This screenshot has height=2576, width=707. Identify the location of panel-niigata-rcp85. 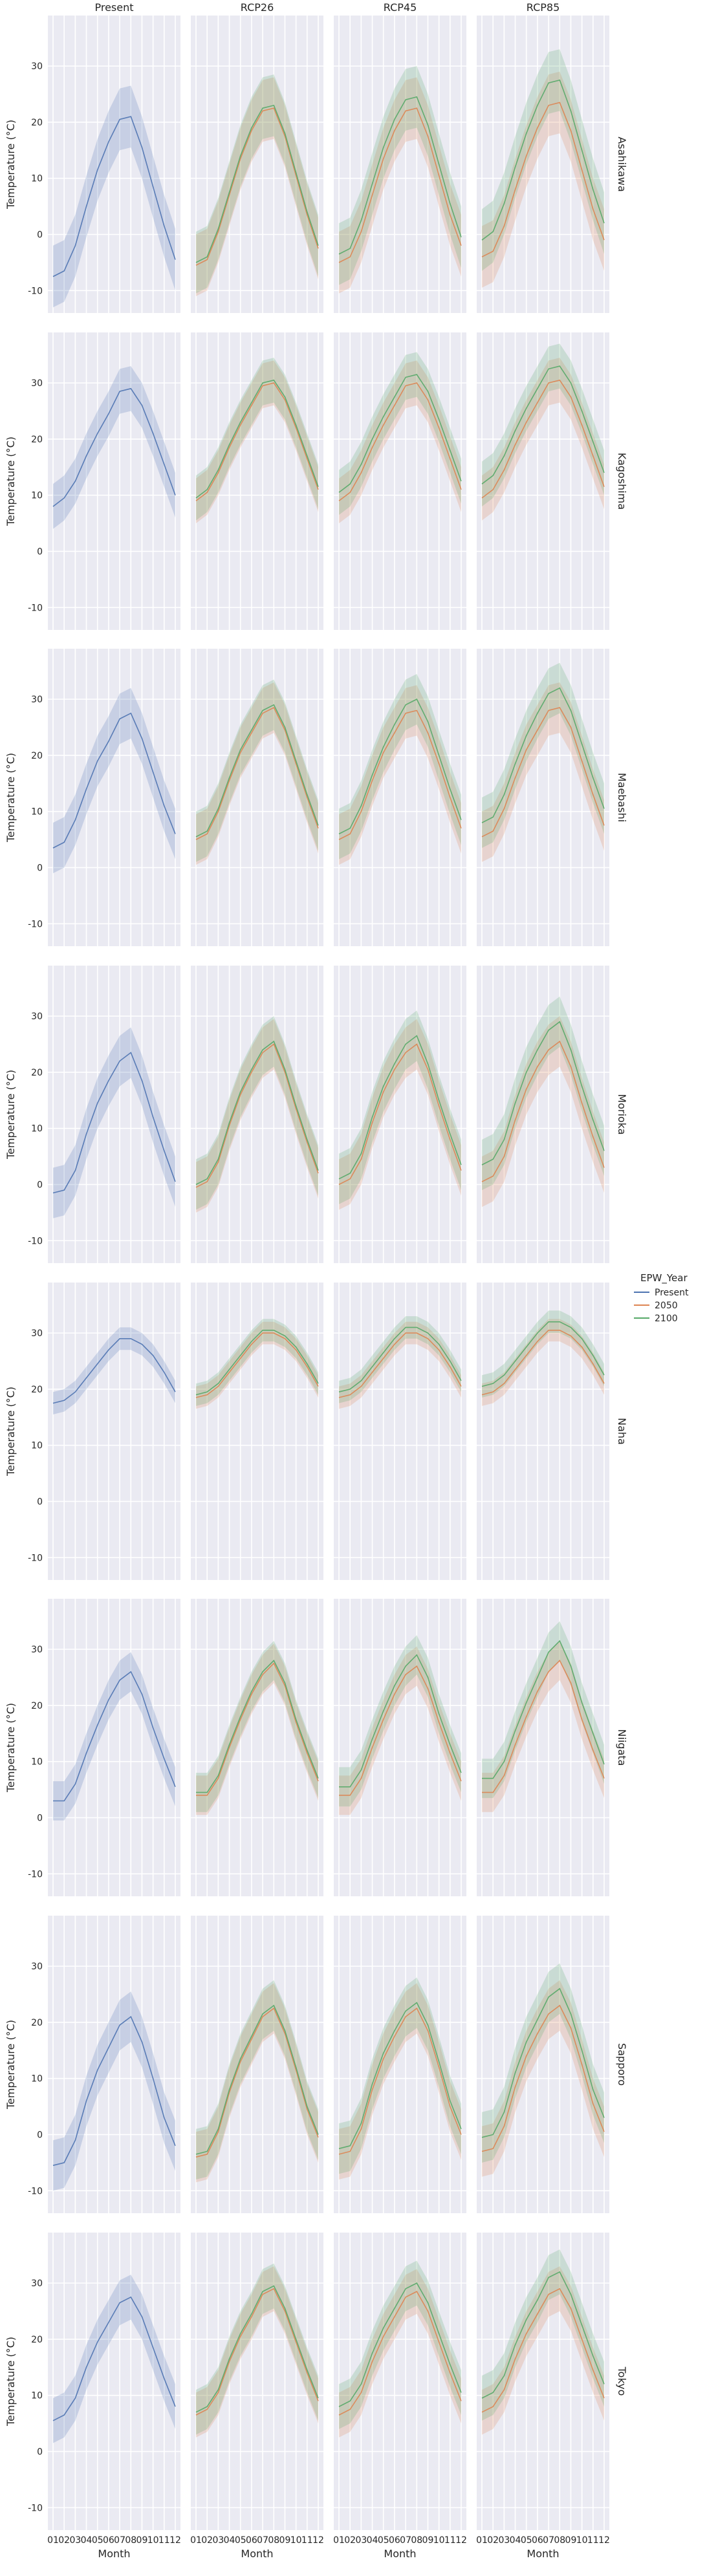
(543, 1747).